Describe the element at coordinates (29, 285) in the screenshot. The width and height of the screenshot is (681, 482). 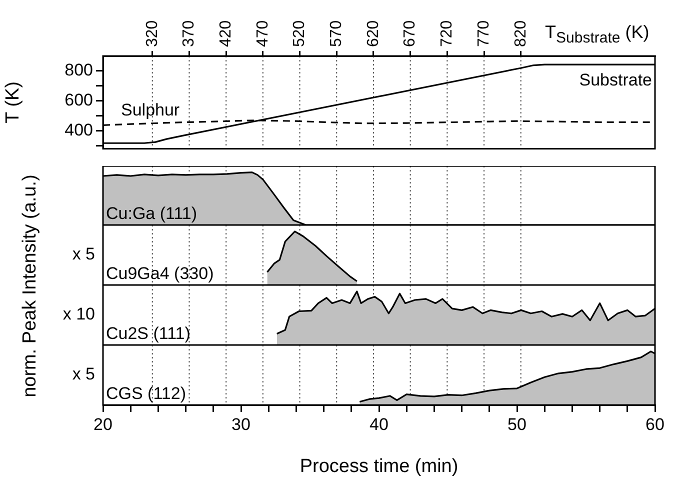
I see `y-axis-title: norm. Peak Intensity (a.u.)` at that location.